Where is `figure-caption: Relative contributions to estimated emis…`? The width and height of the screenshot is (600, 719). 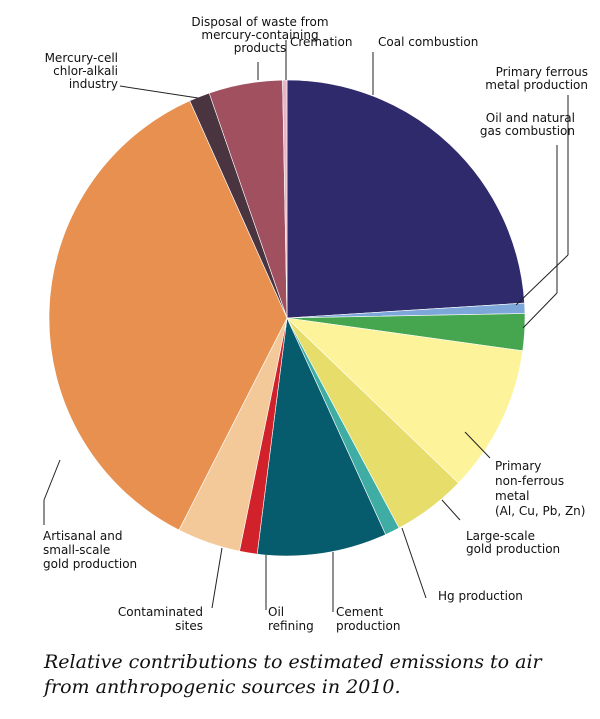
figure-caption: Relative contributions to estimated emis… is located at coordinates (293, 674).